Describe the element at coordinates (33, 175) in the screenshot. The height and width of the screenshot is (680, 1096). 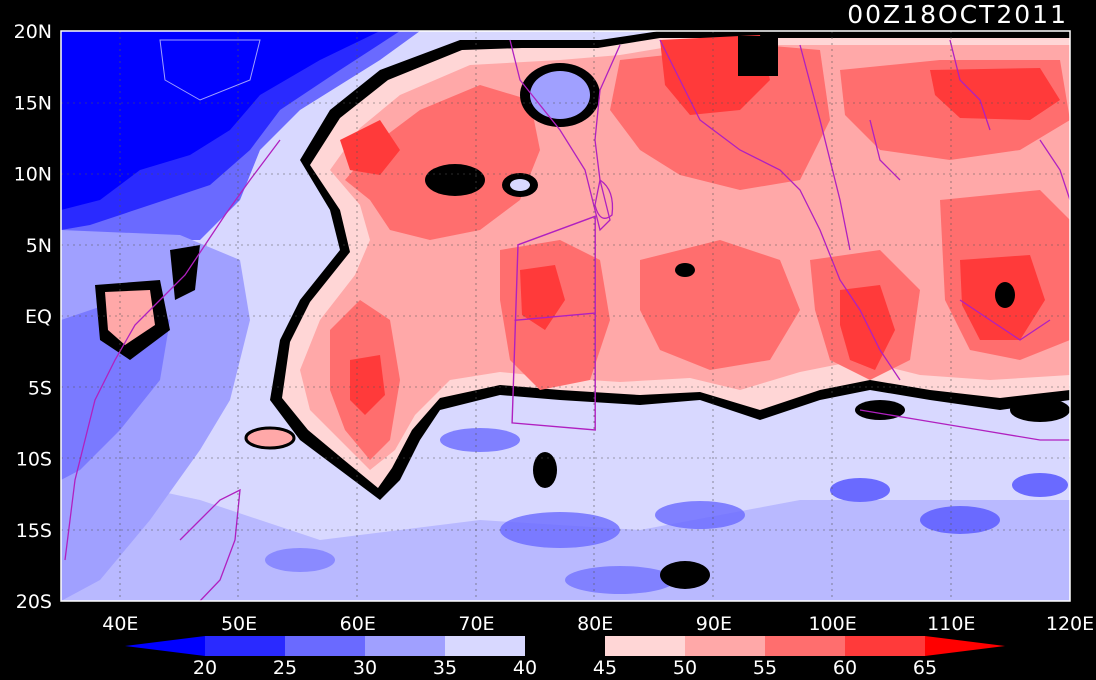
I see `lat-label: 10N` at that location.